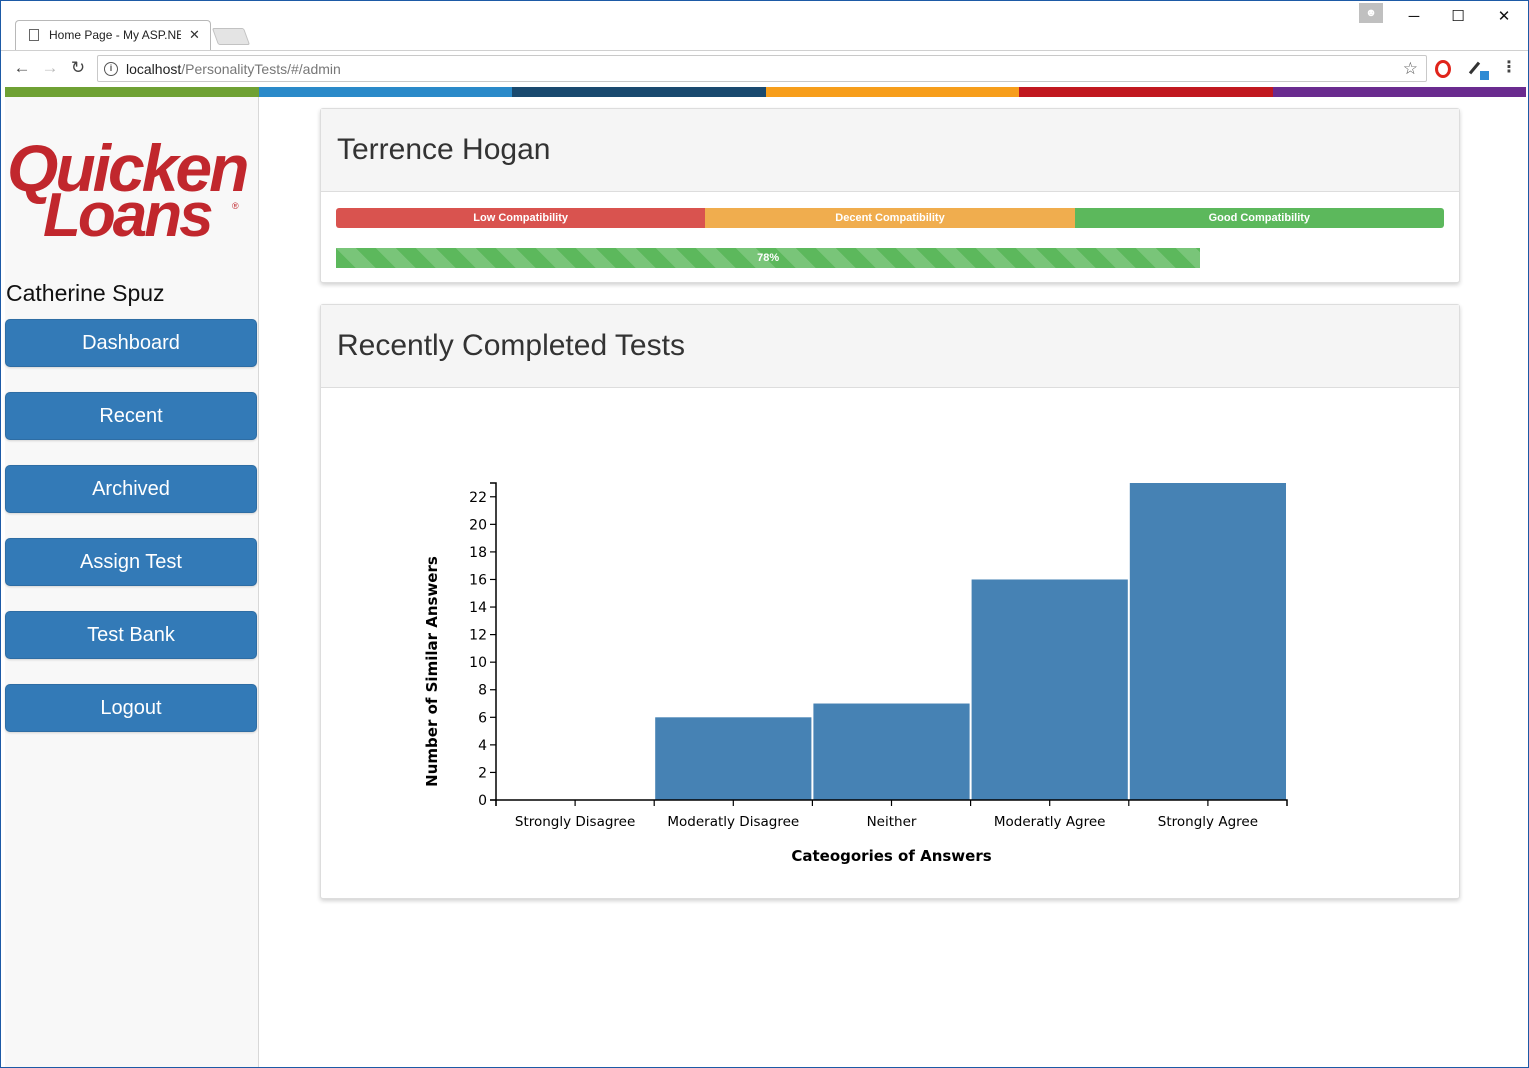  Describe the element at coordinates (478, 553) in the screenshot. I see `y-tick-label: 18` at that location.